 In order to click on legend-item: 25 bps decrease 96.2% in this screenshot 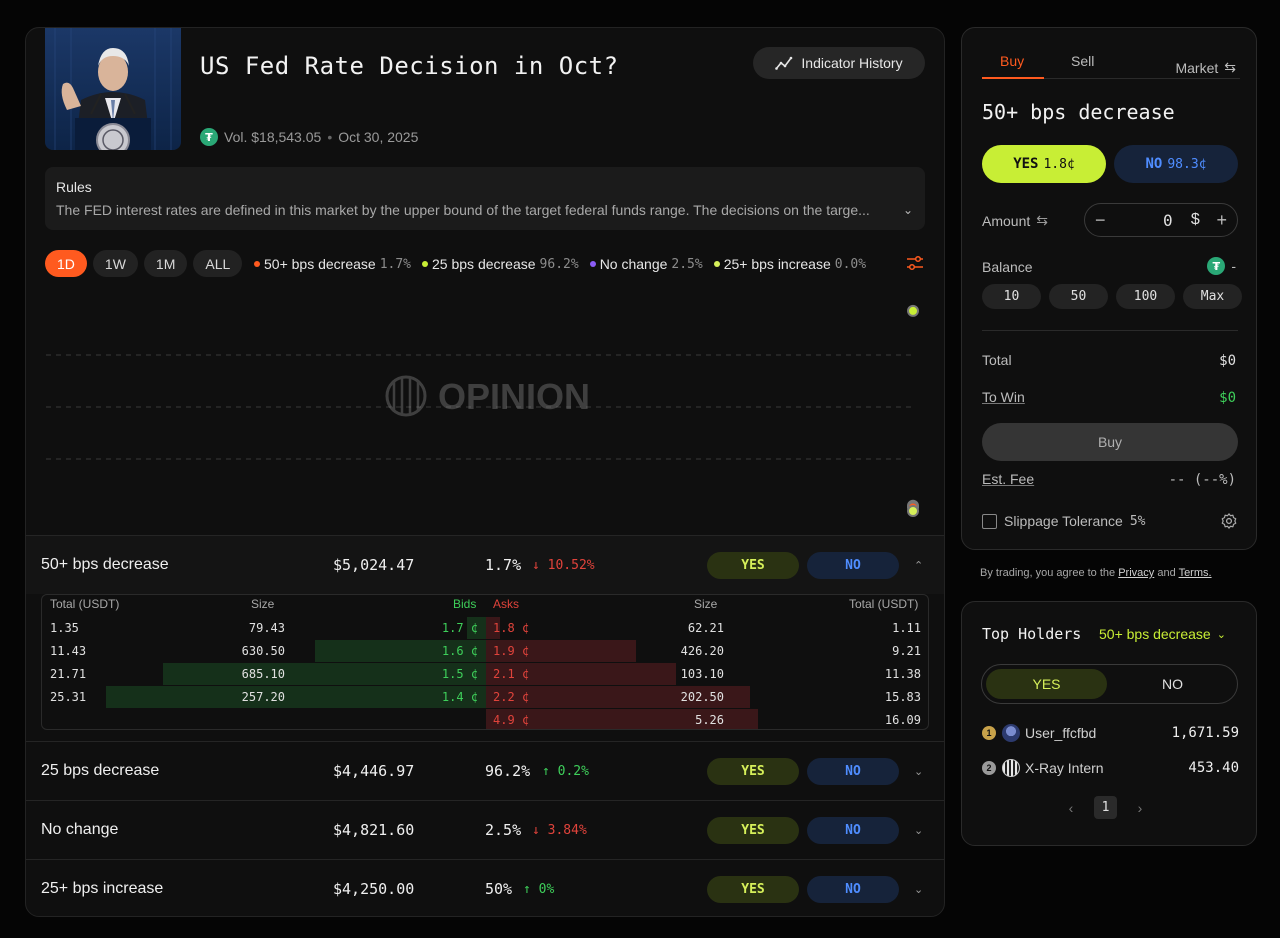, I will do `click(500, 264)`.